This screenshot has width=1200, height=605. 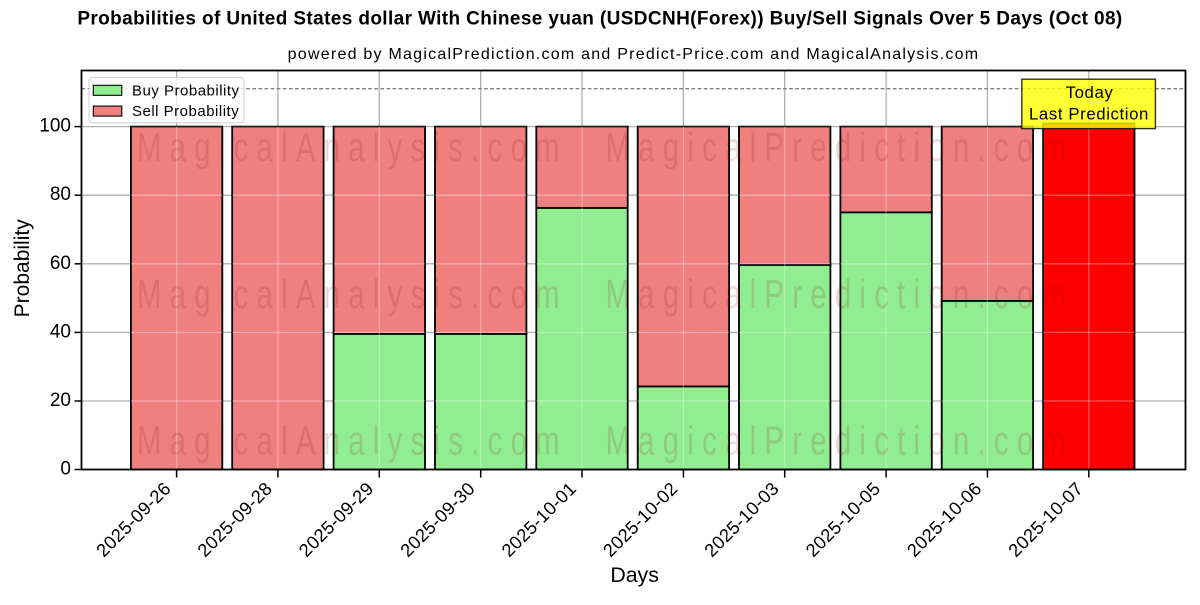 What do you see at coordinates (55, 126) in the screenshot?
I see `svg-text: 100` at bounding box center [55, 126].